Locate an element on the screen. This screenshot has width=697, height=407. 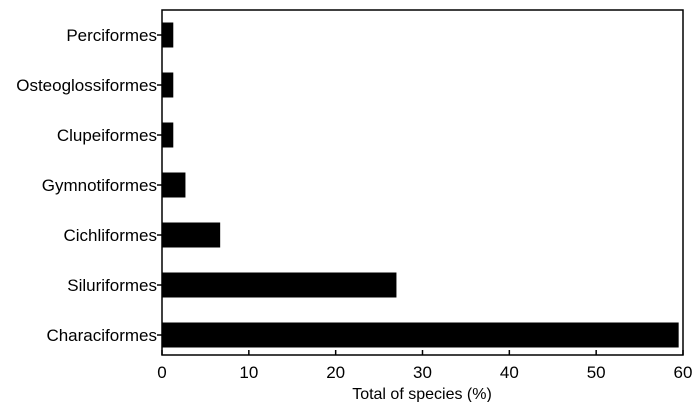
bar-characiformes is located at coordinates (420, 335).